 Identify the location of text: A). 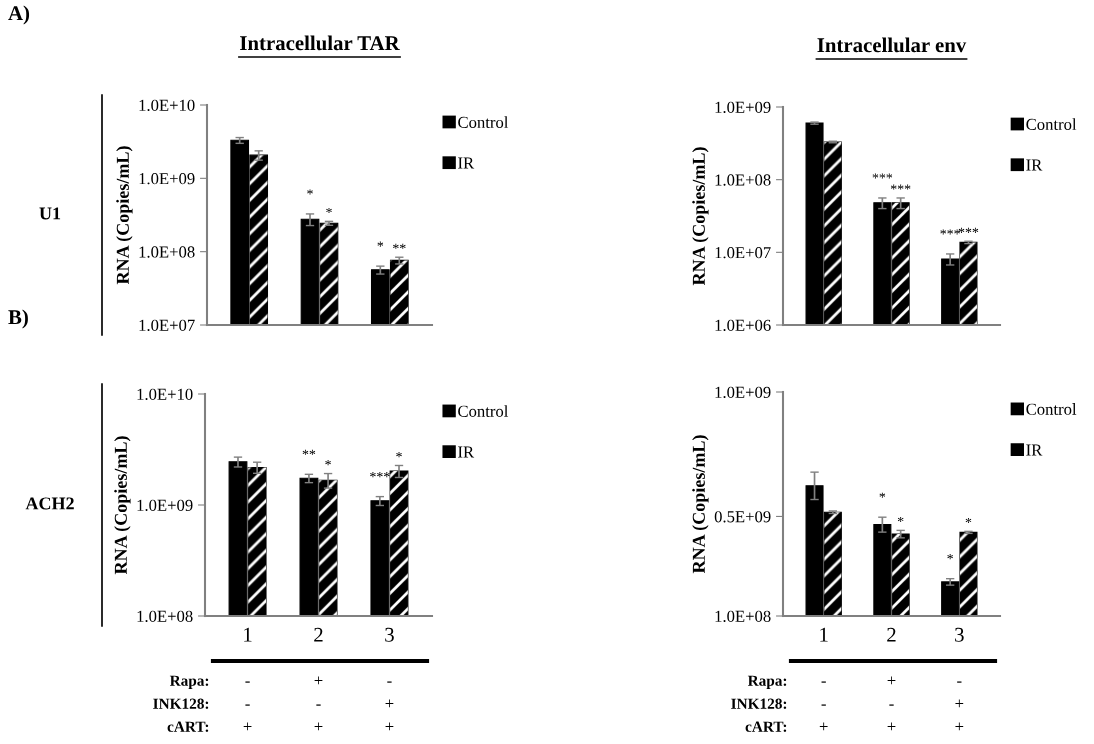
(19, 15).